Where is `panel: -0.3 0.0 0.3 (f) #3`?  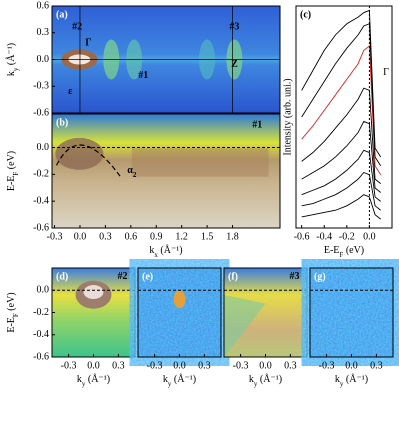 panel: -0.3 0.0 0.3 (f) #3 is located at coordinates (265, 319).